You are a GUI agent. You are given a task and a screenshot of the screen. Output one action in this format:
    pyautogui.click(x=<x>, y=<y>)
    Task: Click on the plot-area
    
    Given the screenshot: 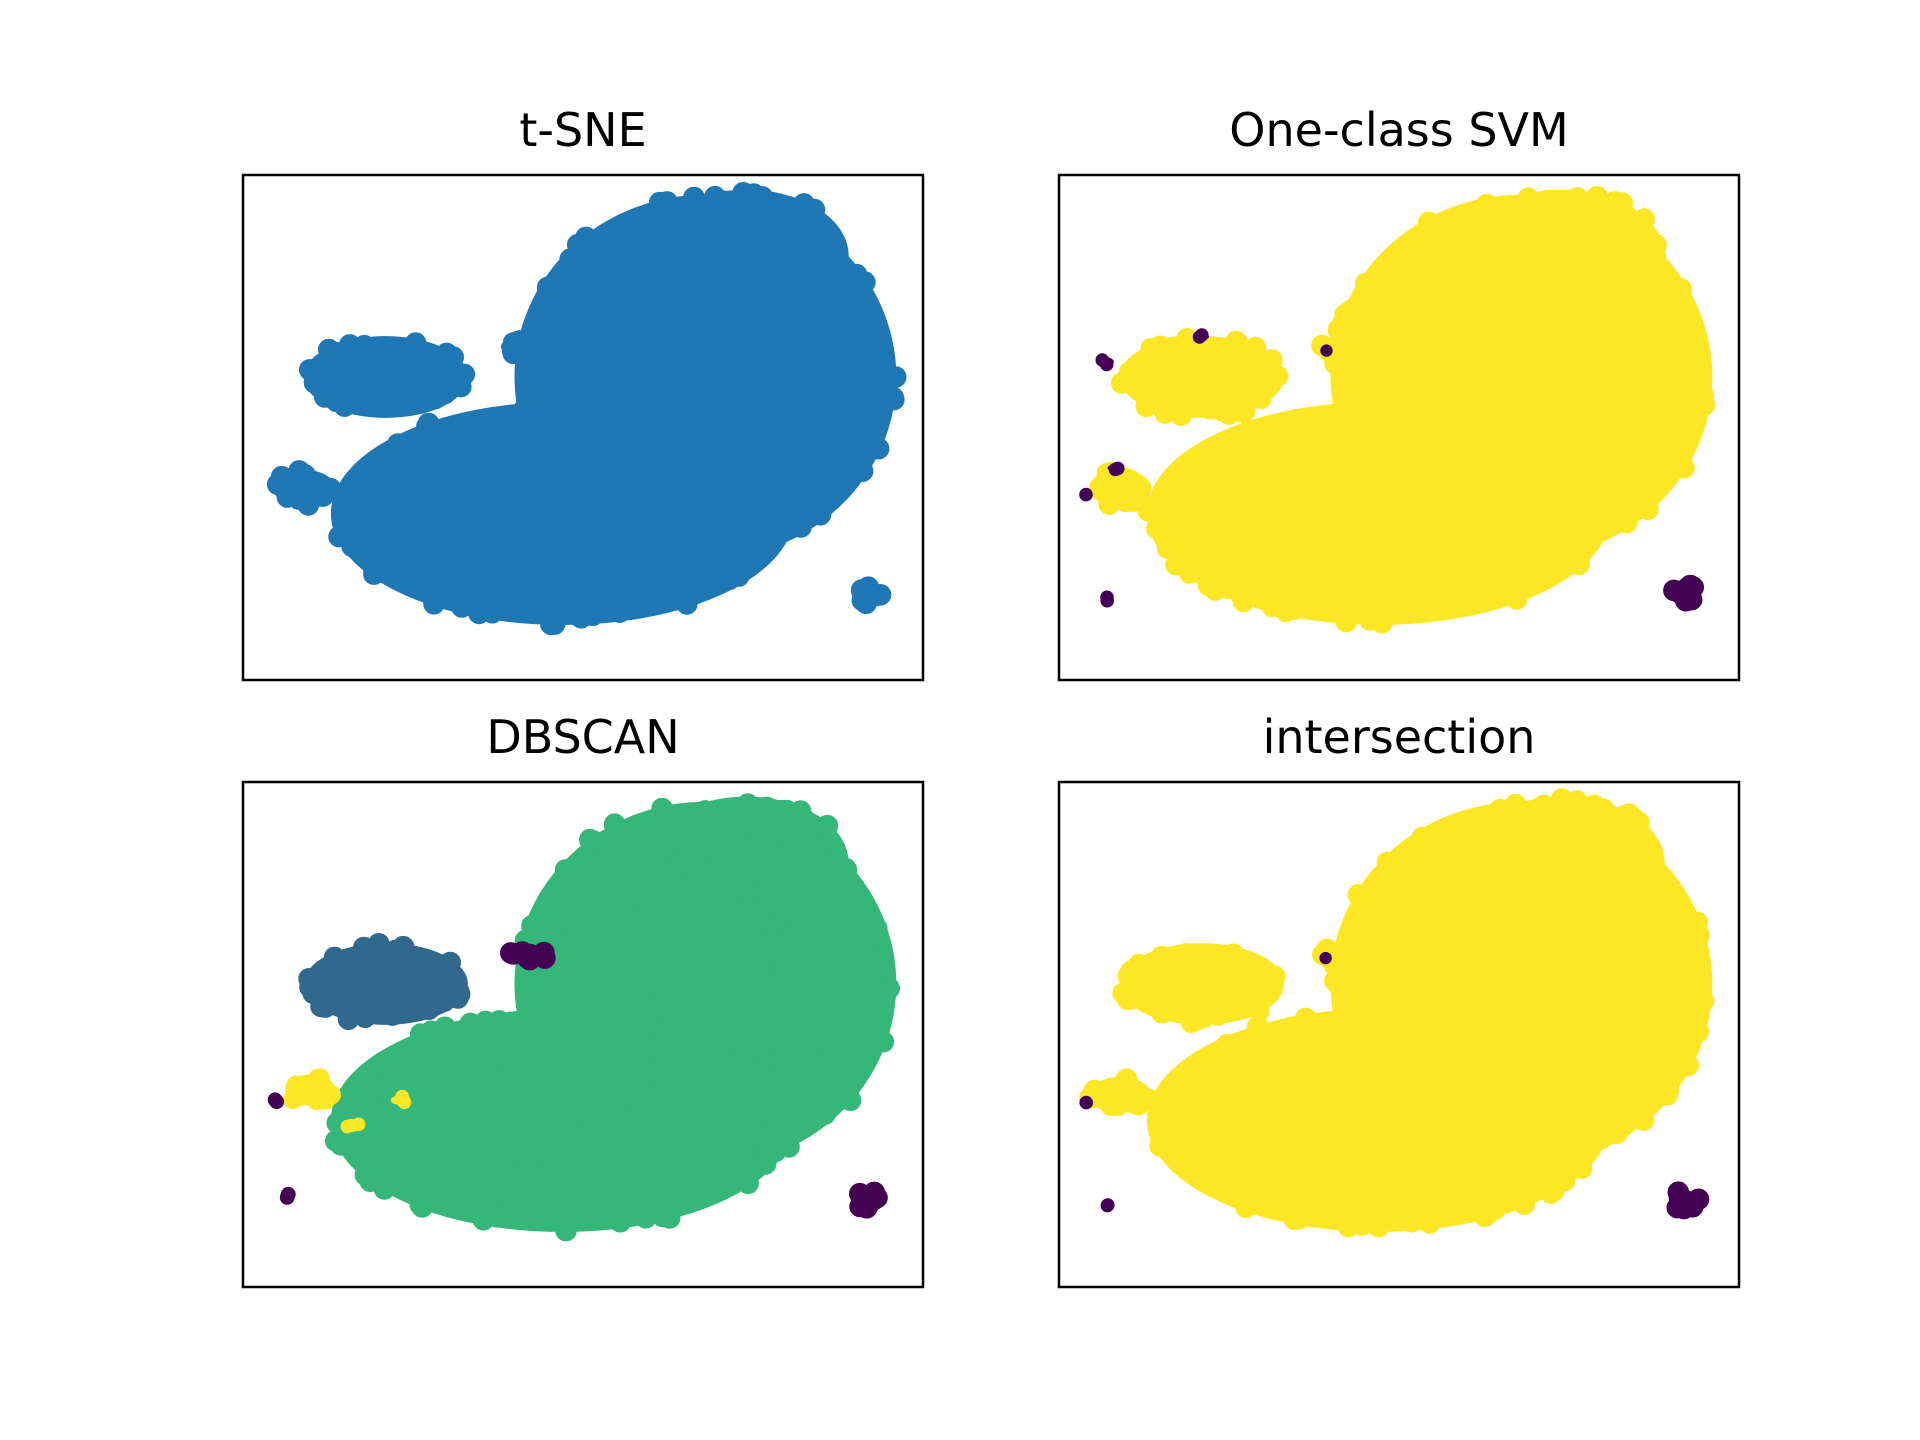 What is the action you would take?
    pyautogui.click(x=586, y=408)
    